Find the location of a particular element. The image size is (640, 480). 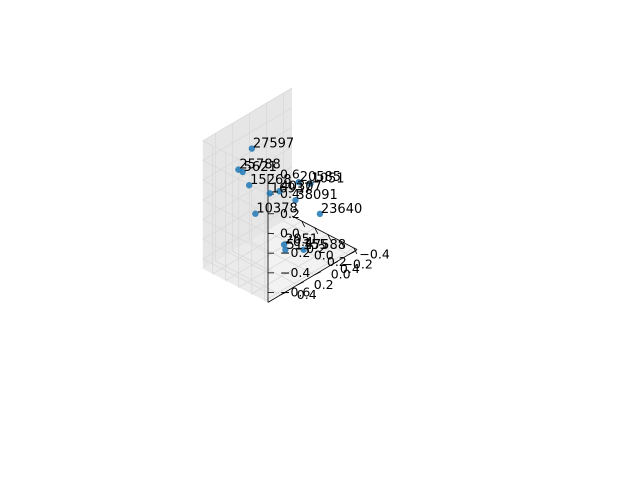

z-tick-label: −0.6 is located at coordinates (295, 292).